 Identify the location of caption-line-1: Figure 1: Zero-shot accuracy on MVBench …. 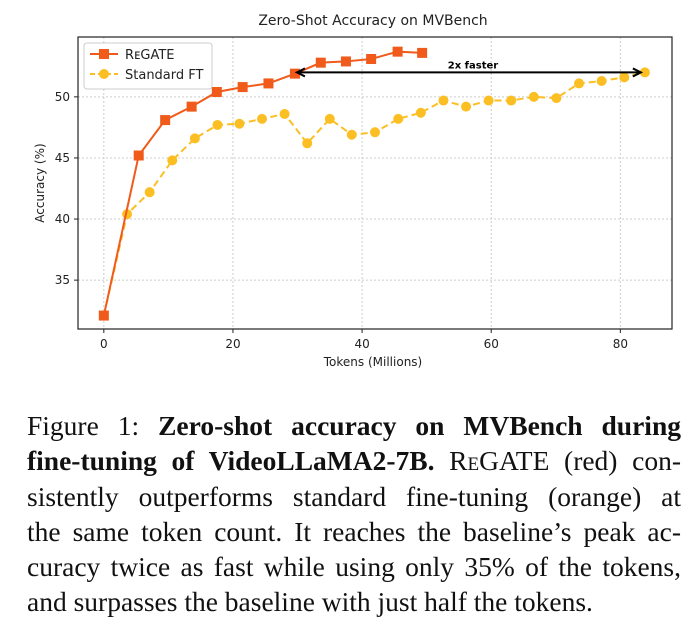
(354, 425).